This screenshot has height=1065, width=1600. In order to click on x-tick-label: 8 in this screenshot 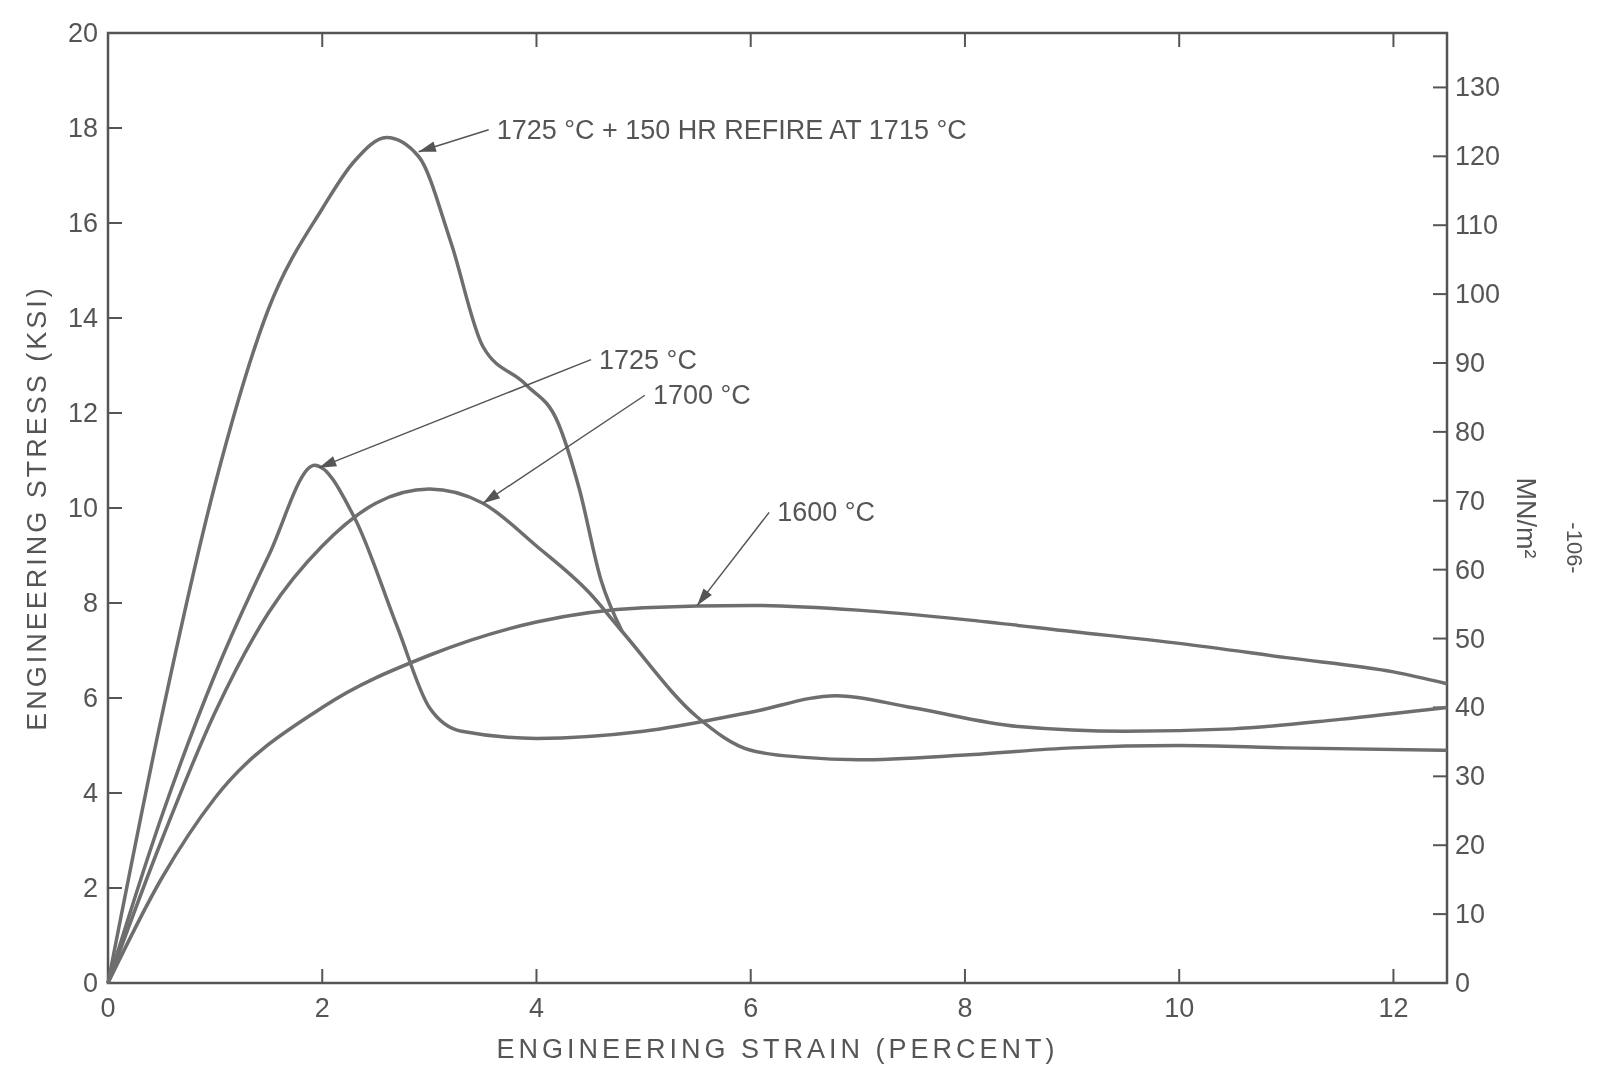, I will do `click(965, 1008)`.